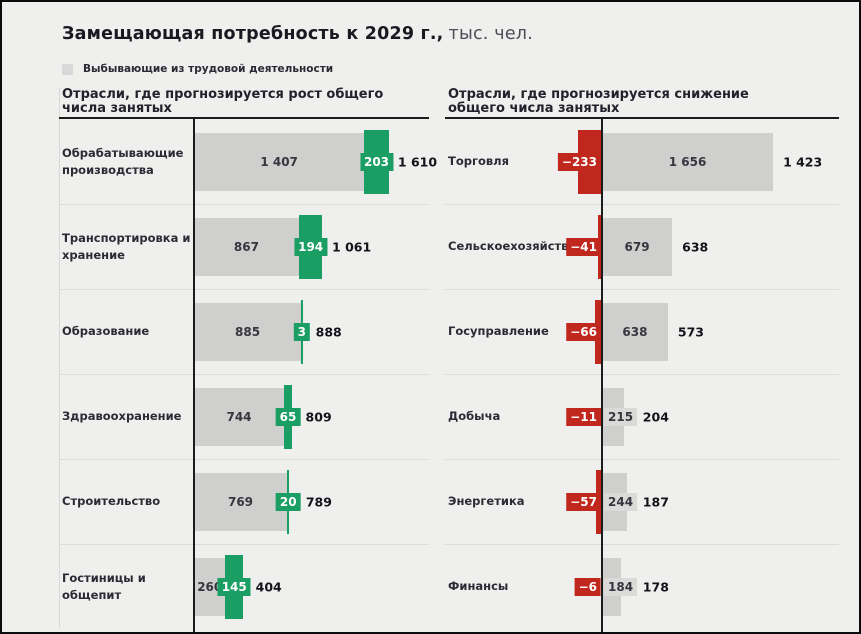 The image size is (861, 634). I want to click on category-label: Транспортировка и хранение, so click(126, 246).